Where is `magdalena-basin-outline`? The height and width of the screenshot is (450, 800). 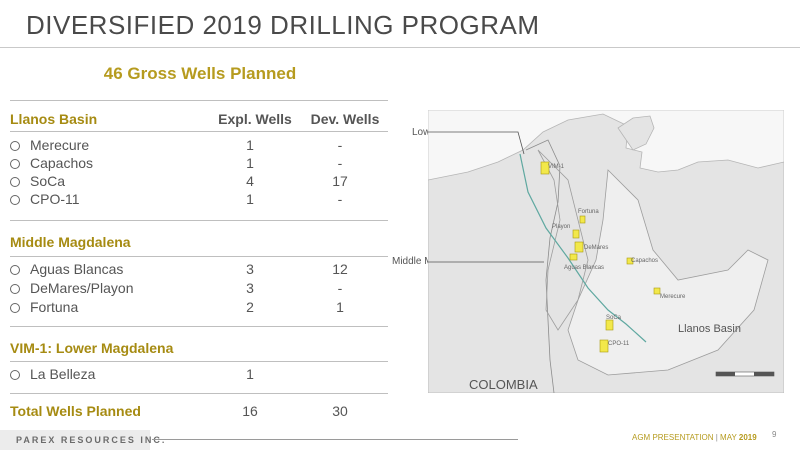 magdalena-basin-outline is located at coordinates (563, 240).